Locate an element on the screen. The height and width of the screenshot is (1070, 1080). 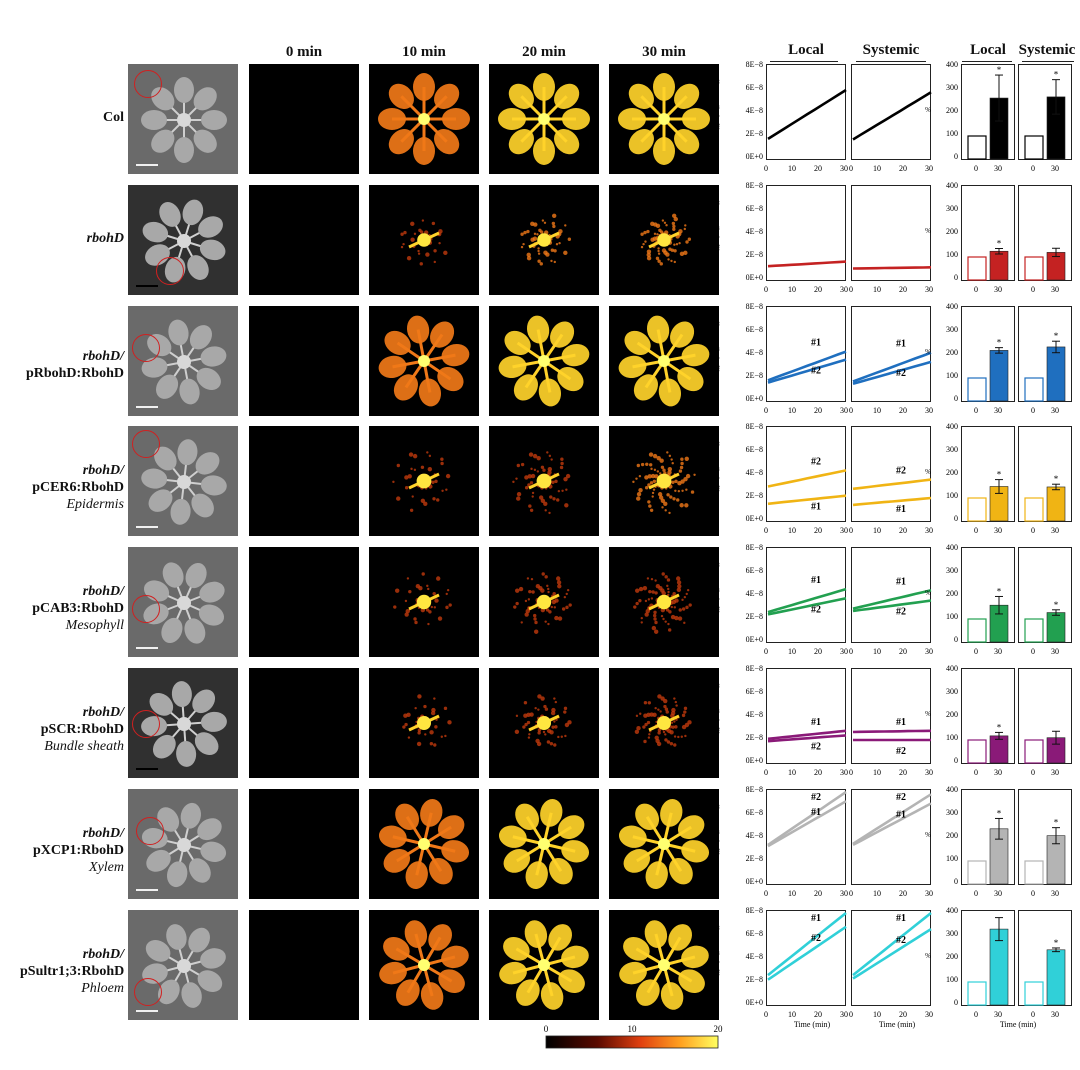
line-x-axis: 0 10 20 30 is located at coordinates (806, 893).